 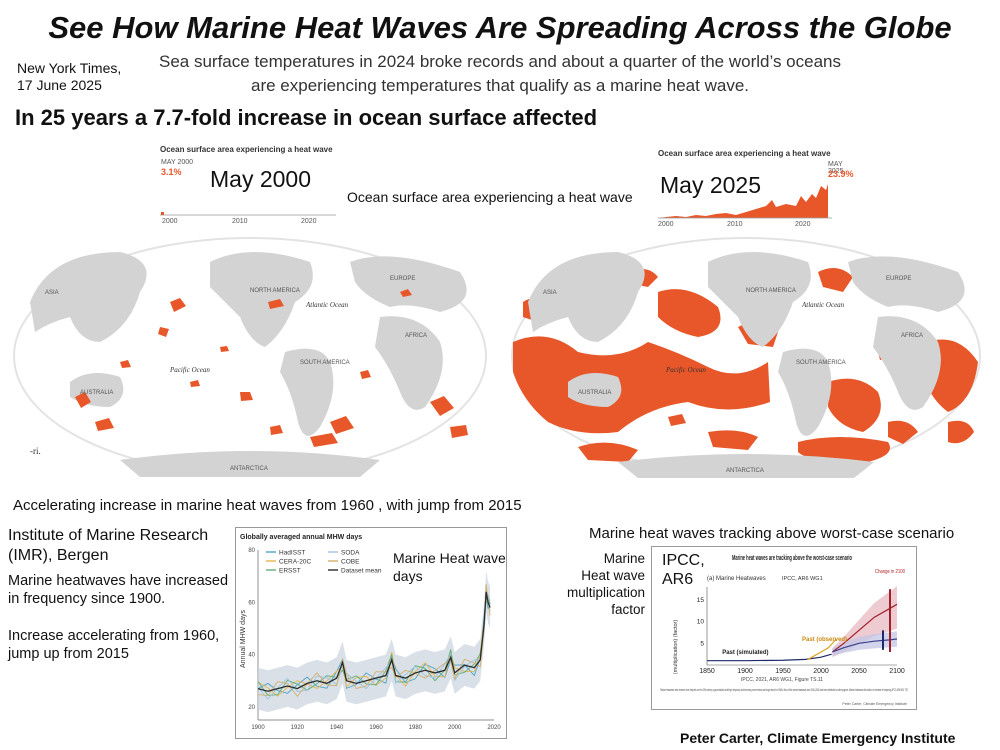 What do you see at coordinates (683, 570) in the screenshot?
I see `ipcc-label: IPCC, AR6` at bounding box center [683, 570].